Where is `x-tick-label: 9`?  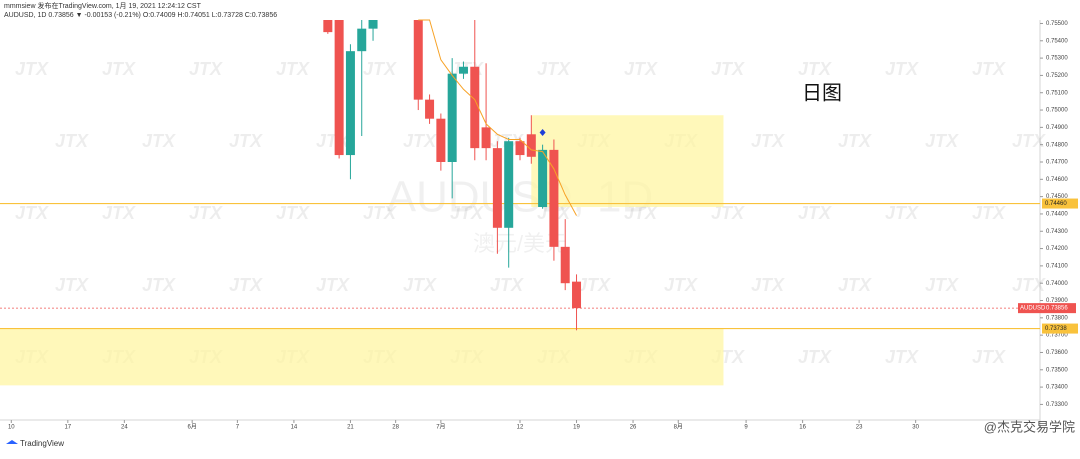 x-tick-label: 9 is located at coordinates (746, 428).